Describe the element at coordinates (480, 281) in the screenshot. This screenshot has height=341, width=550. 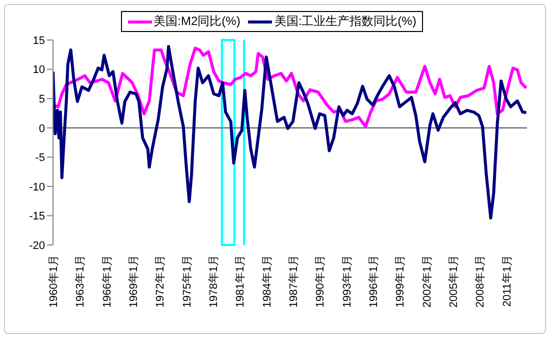
I see `x-tick-label: 2008年1月` at that location.